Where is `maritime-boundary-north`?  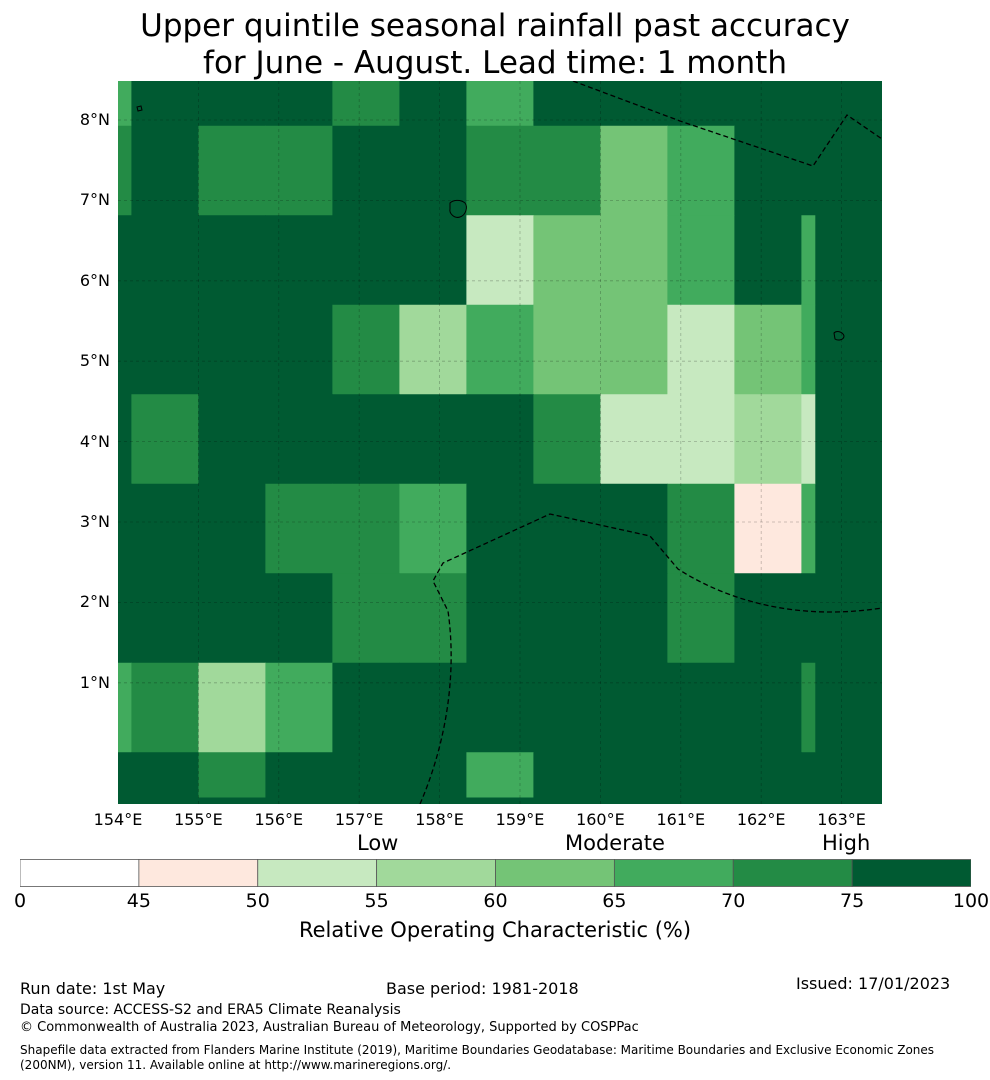
maritime-boundary-north is located at coordinates (727, 124).